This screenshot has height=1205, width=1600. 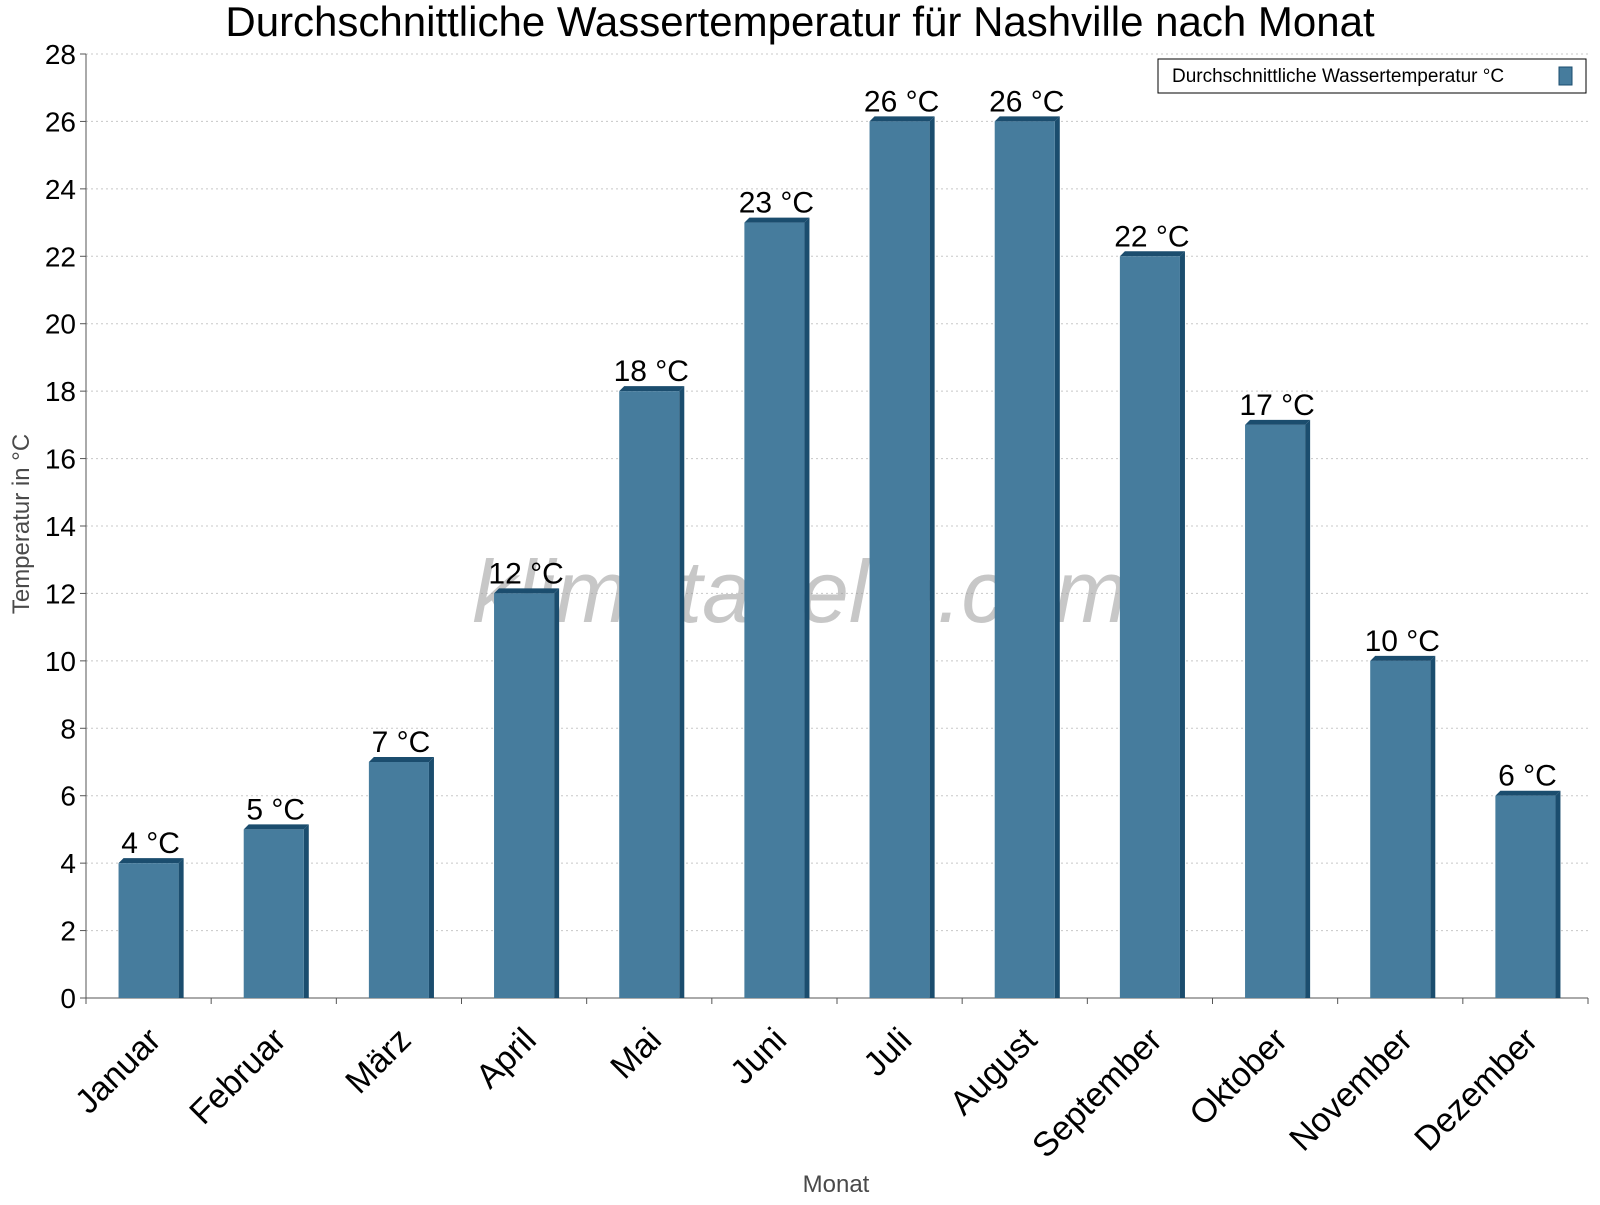 I want to click on bar-november, so click(x=1403, y=826).